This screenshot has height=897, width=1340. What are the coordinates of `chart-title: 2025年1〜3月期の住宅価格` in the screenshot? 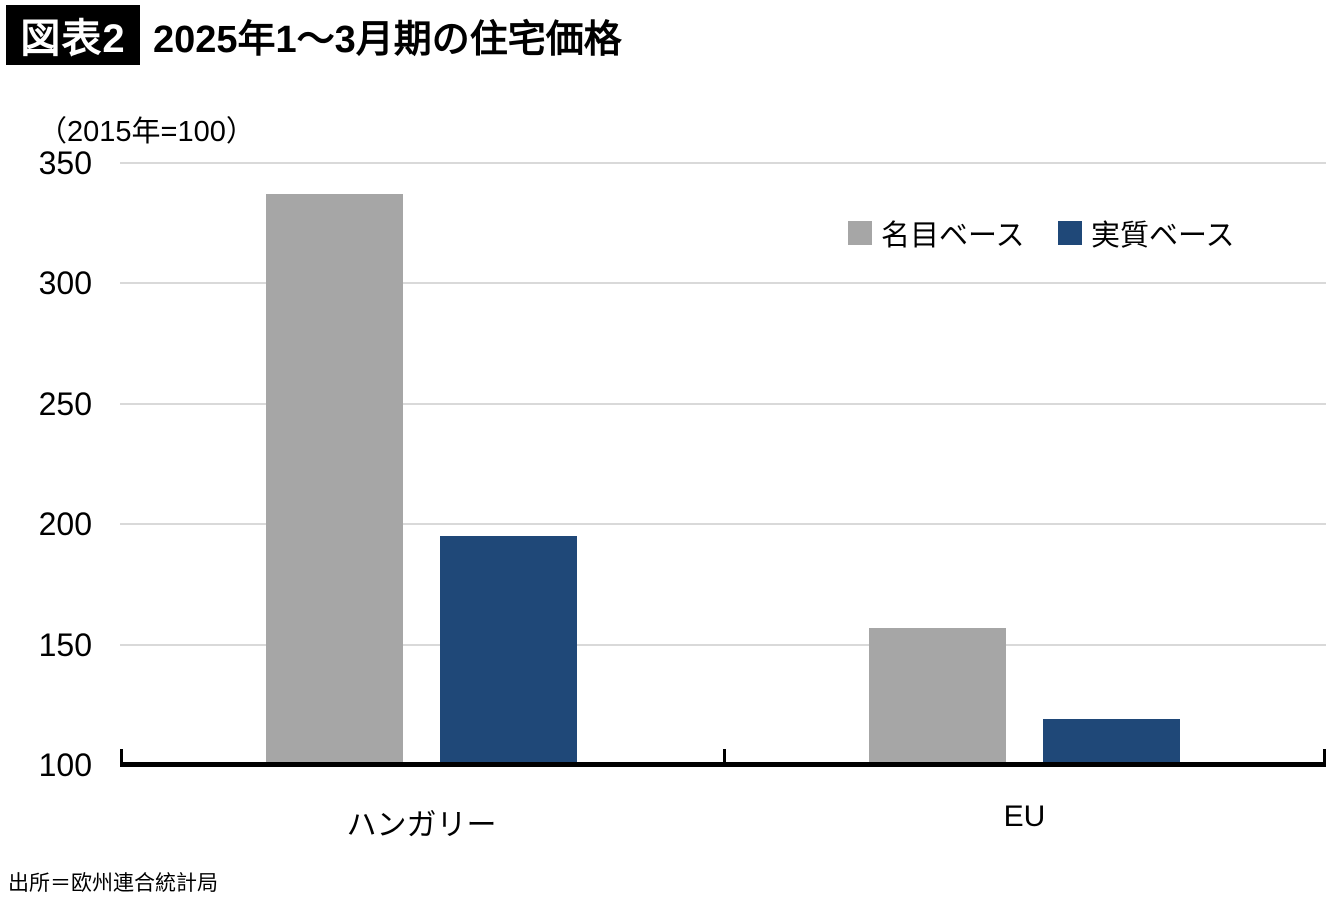 It's located at (387, 39).